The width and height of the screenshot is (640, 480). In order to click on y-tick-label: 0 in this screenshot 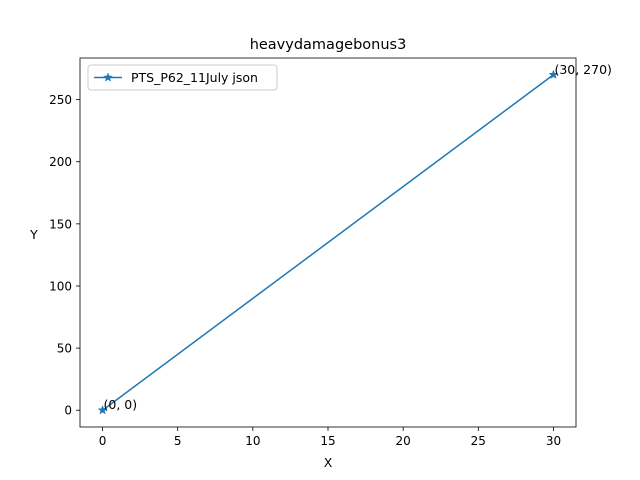, I will do `click(68, 411)`.